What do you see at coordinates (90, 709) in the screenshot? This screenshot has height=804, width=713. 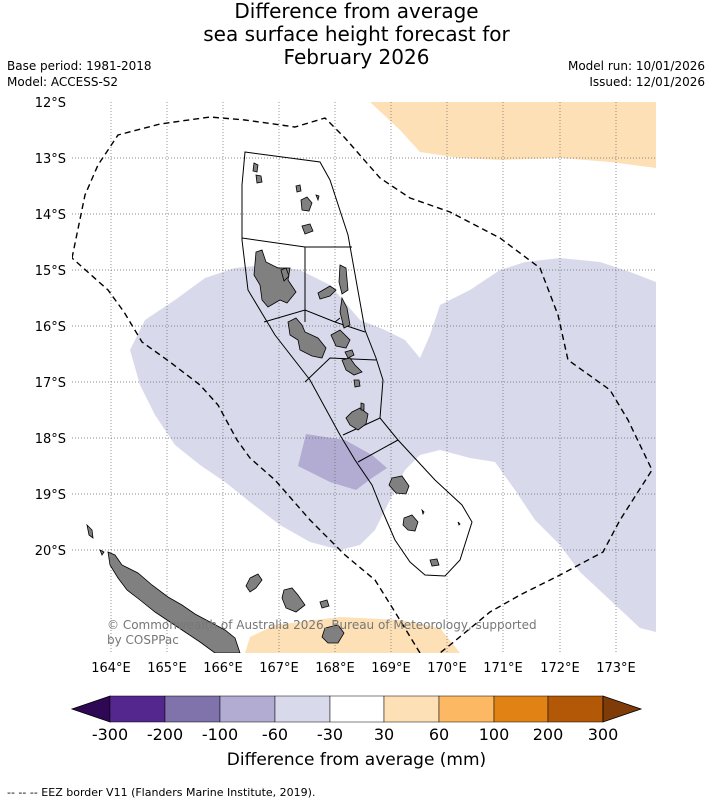 I see `colorbar-extend-low` at bounding box center [90, 709].